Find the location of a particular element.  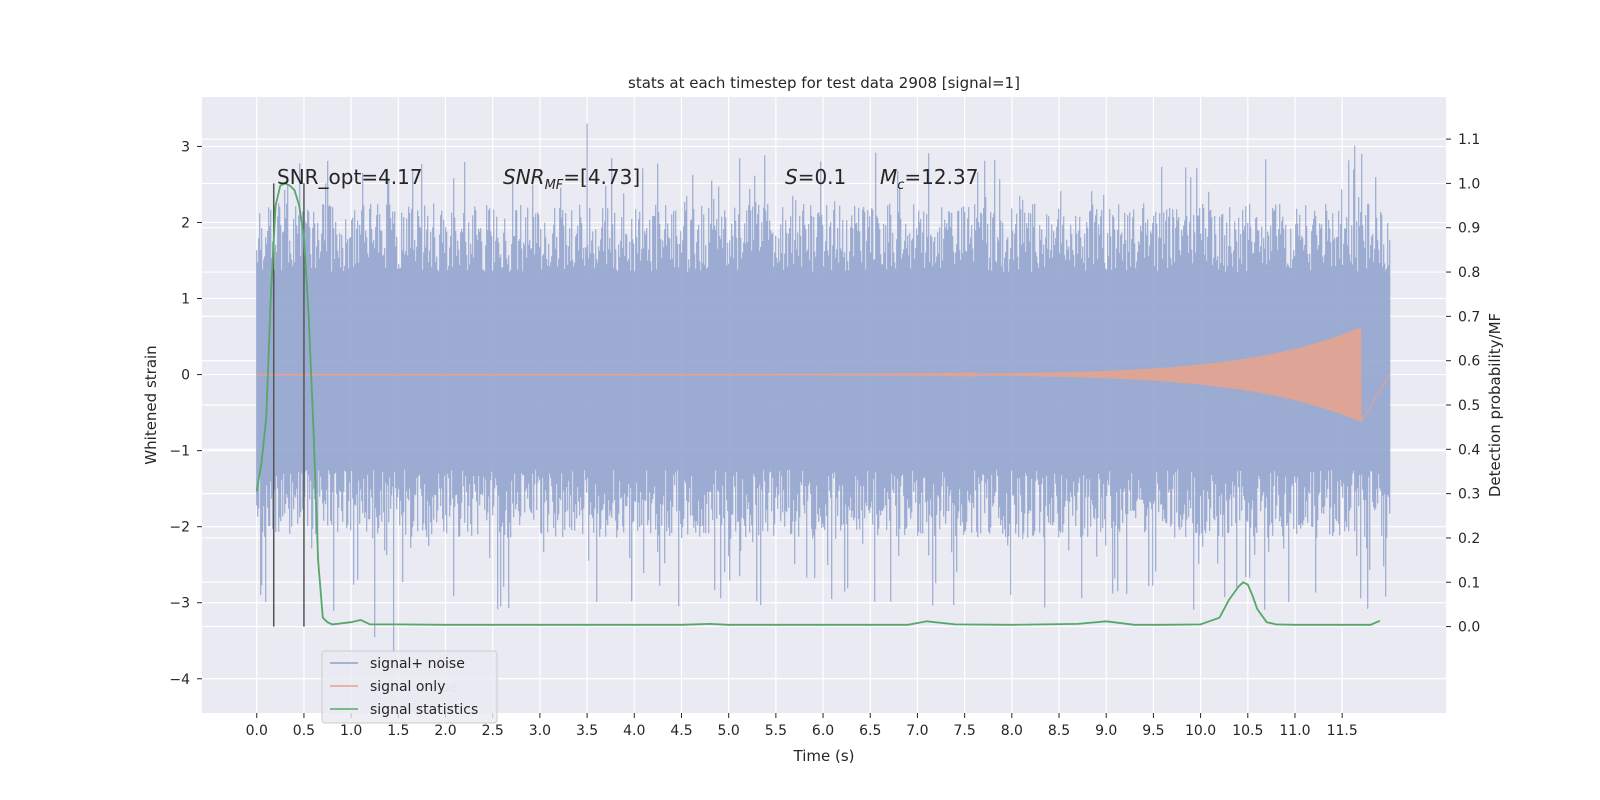

y-right-tick-label: 1.1 is located at coordinates (1469, 140).